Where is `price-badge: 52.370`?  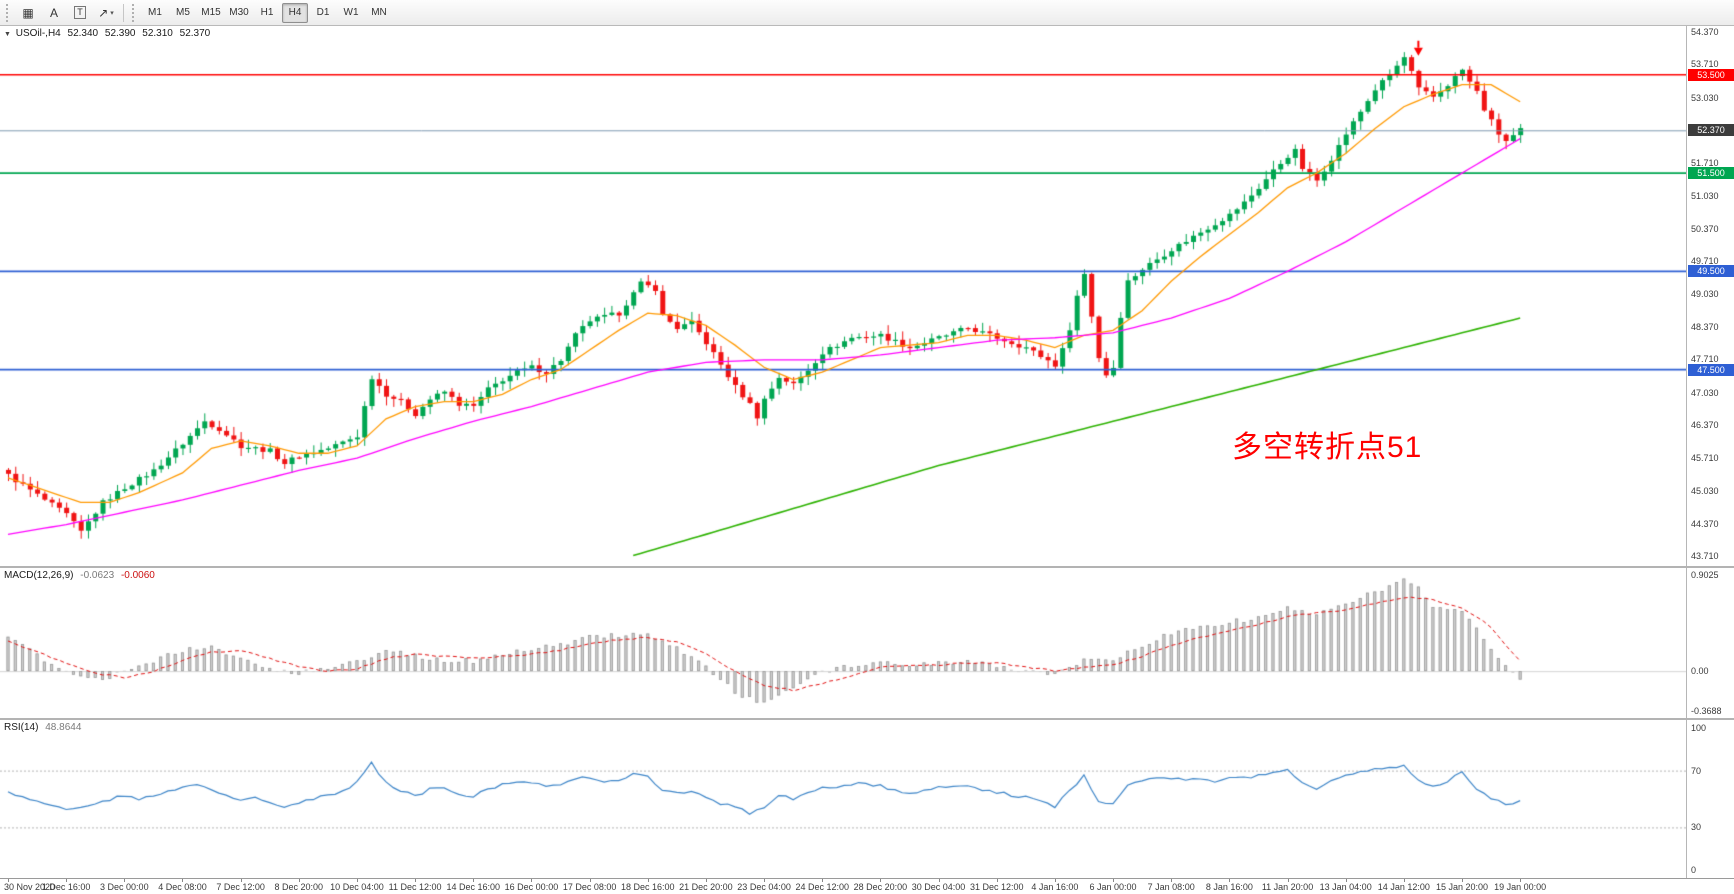
price-badge: 52.370 is located at coordinates (1711, 130).